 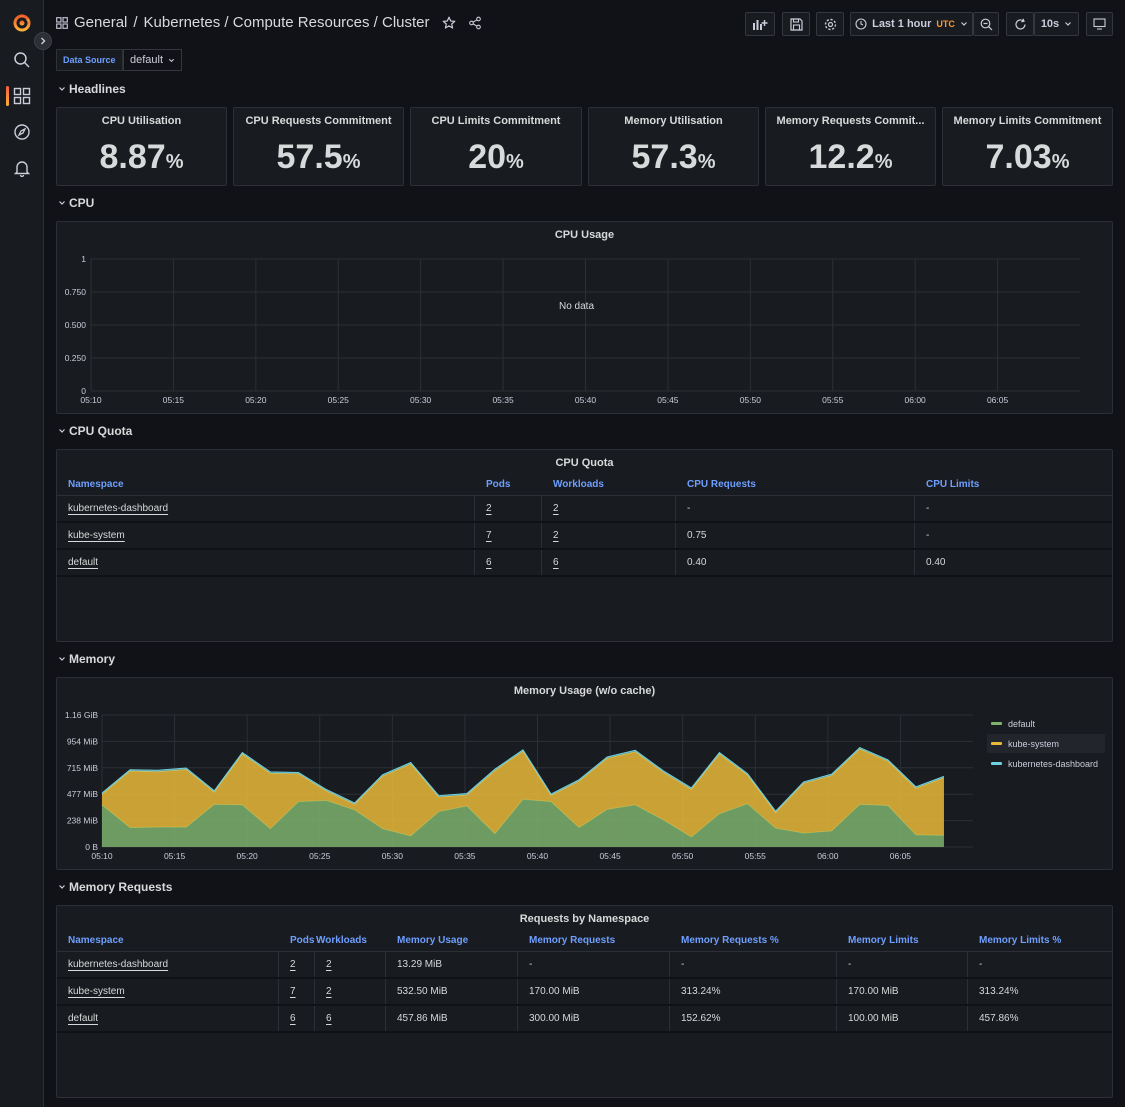 I want to click on alerting-bell-icon, so click(x=22, y=168).